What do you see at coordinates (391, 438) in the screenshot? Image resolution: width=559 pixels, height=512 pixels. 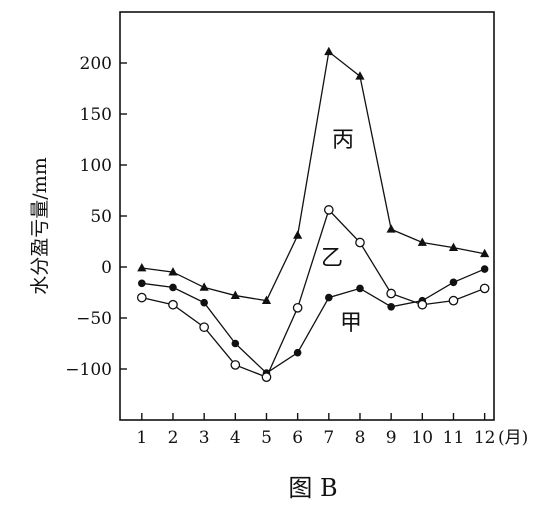 I see `x-tick-label: 9` at bounding box center [391, 438].